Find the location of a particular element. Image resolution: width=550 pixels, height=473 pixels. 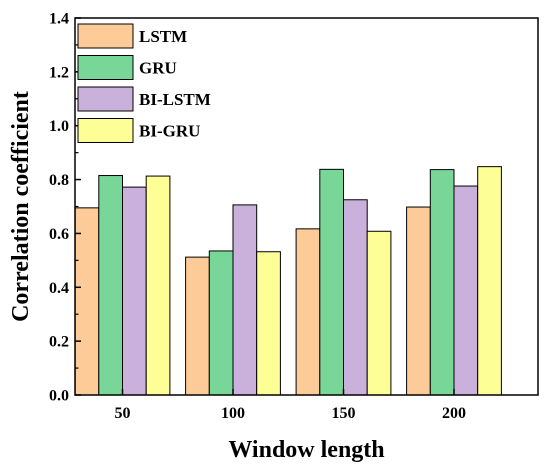

y-tick-label: 1.0 is located at coordinates (59, 126).